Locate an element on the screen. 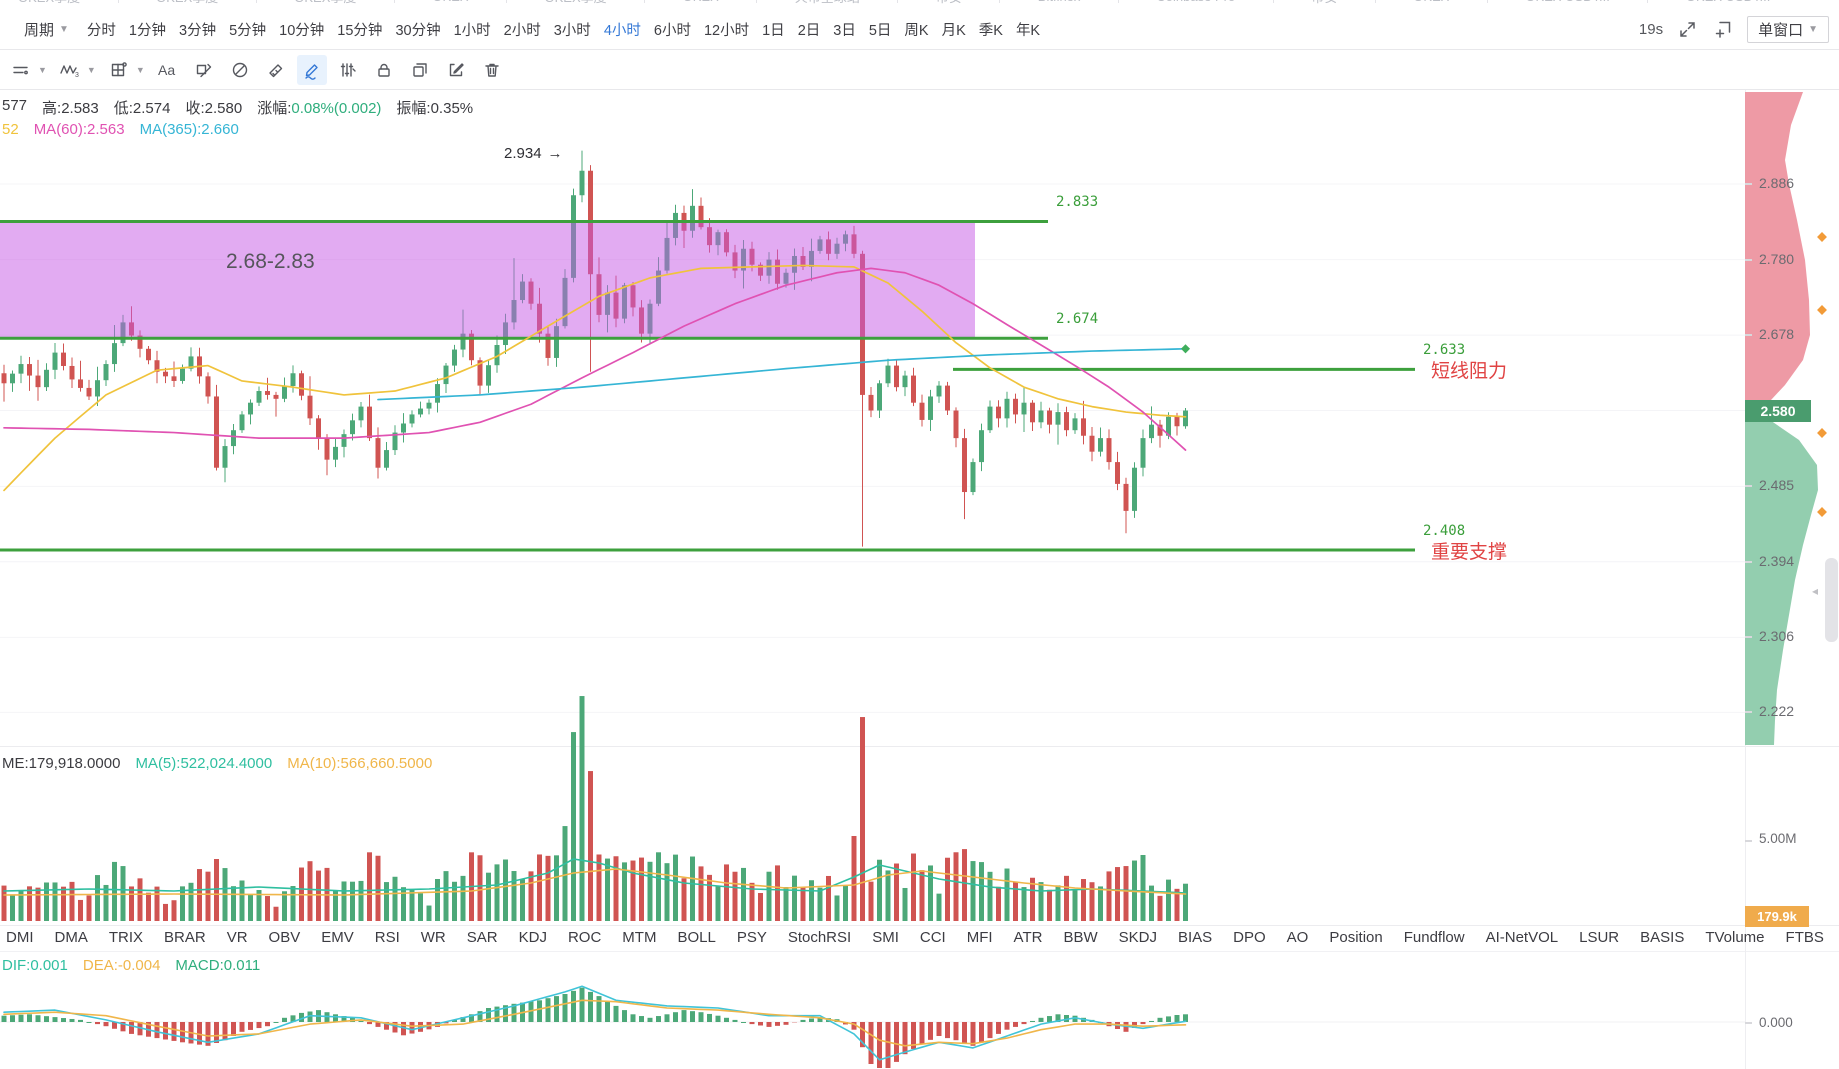  period-周K: 周K is located at coordinates (916, 30).